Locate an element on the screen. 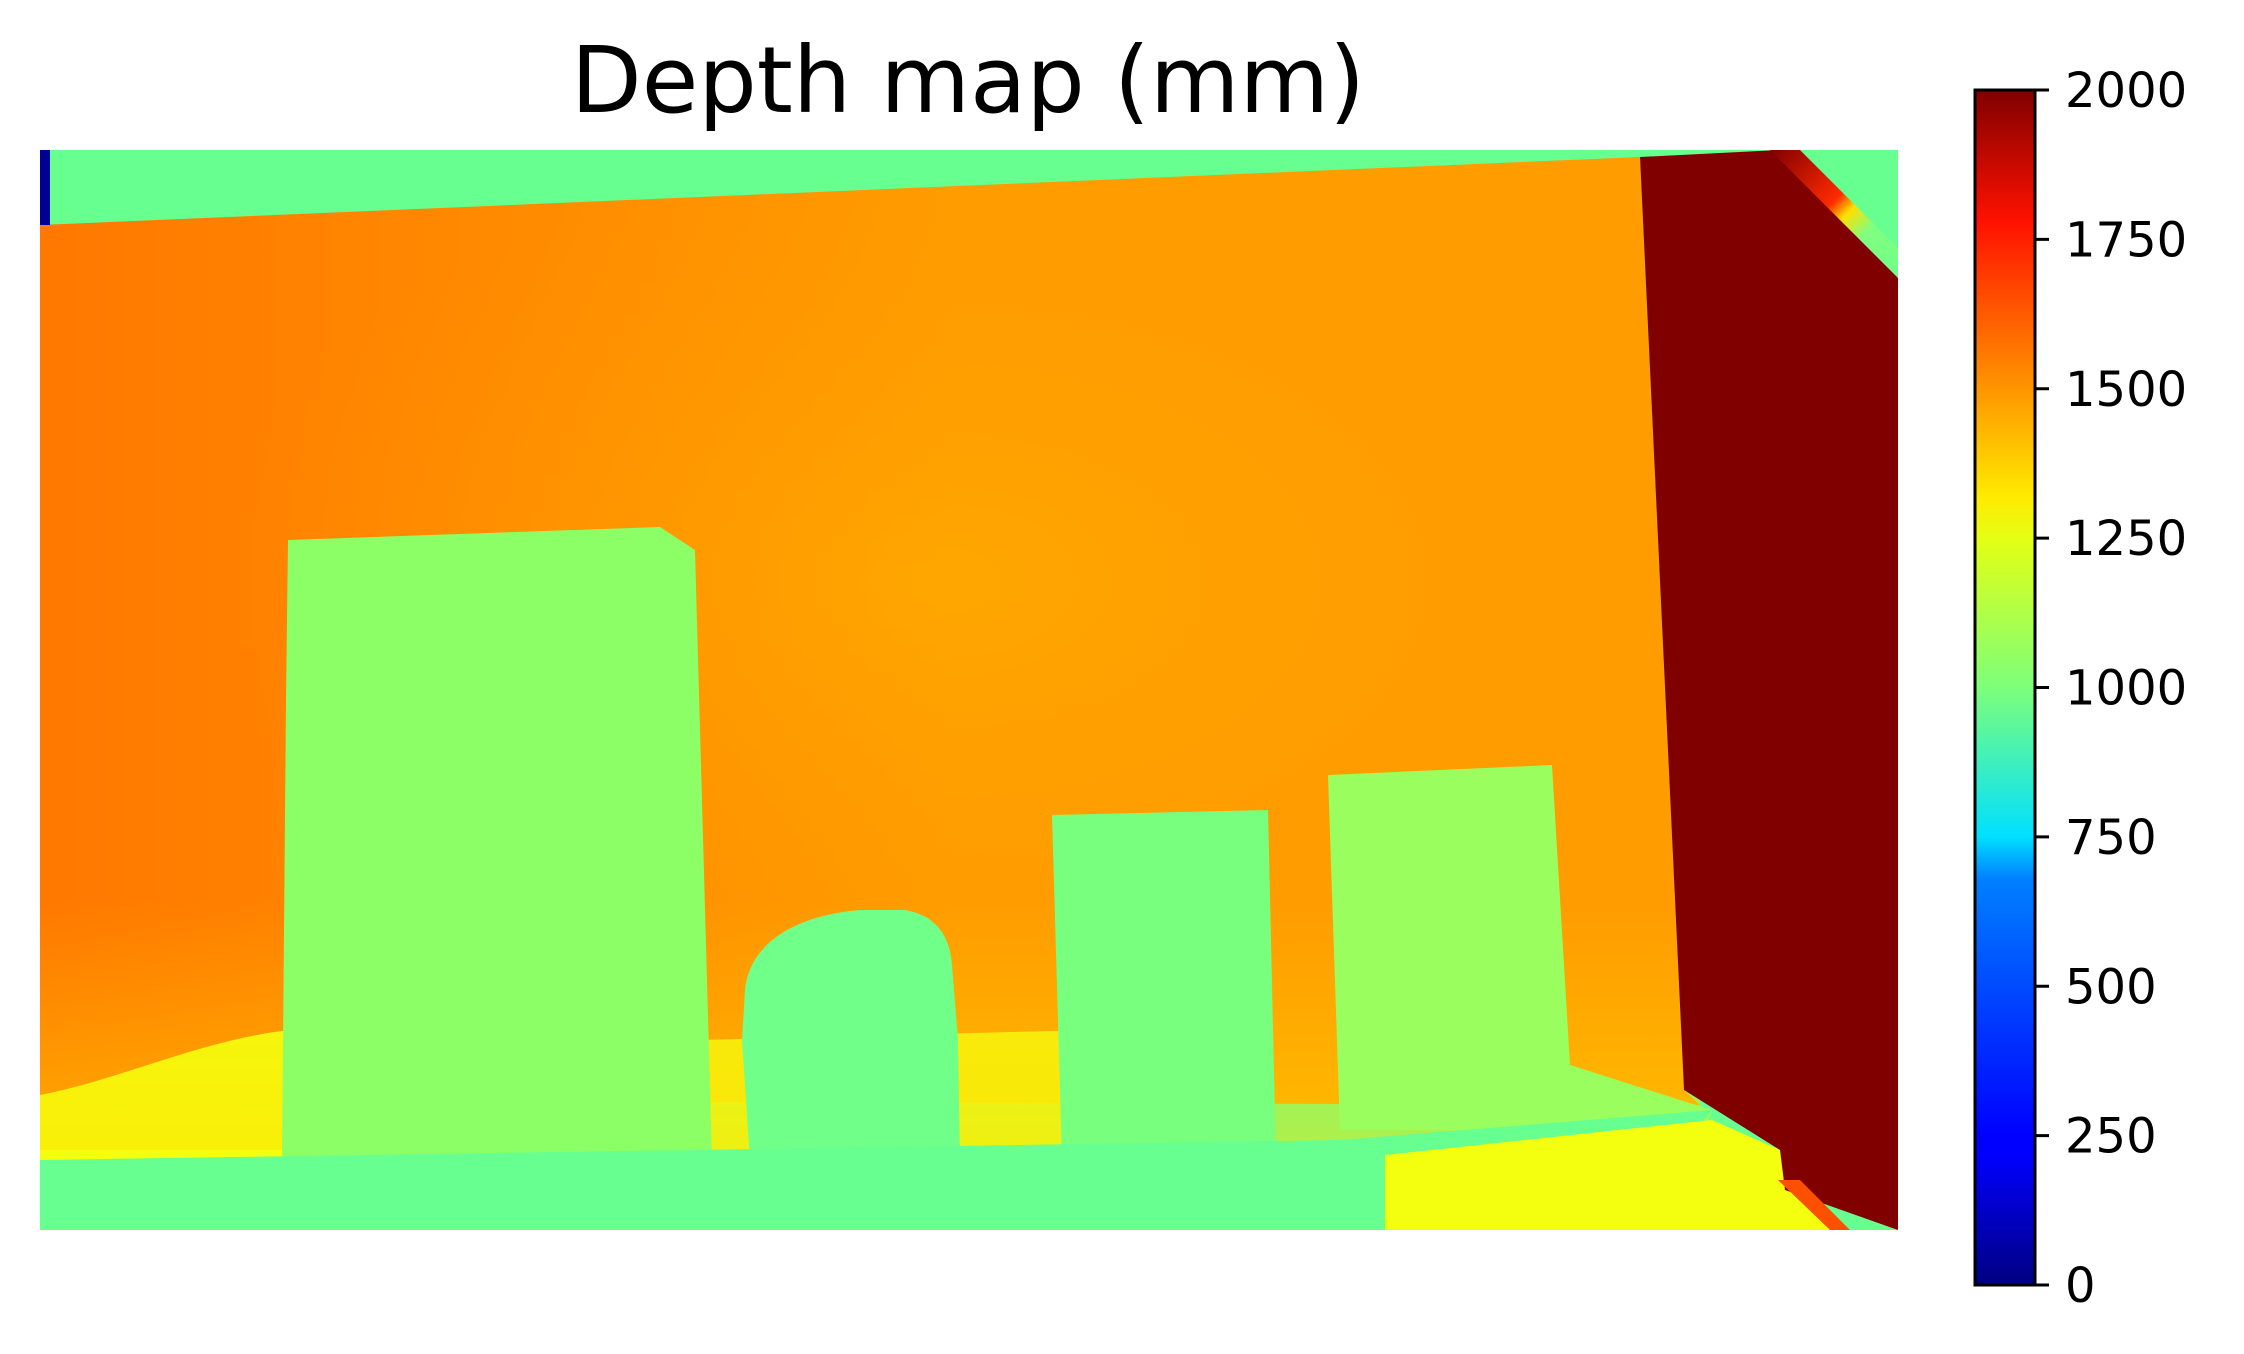 This screenshot has height=1354, width=2244. region-round-object is located at coordinates (851, 1035).